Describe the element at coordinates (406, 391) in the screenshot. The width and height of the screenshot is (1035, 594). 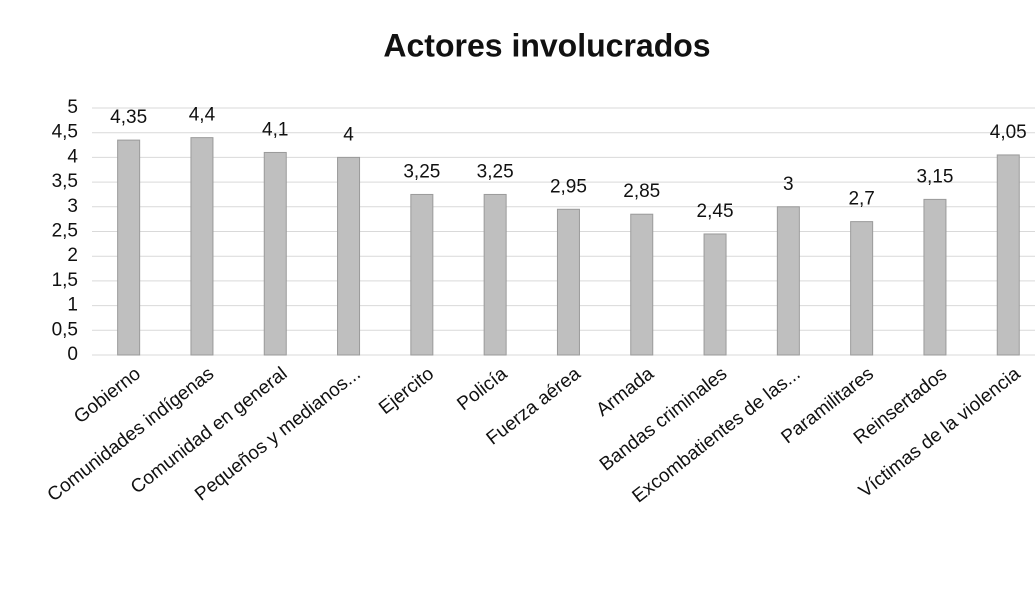
I see `x-tick-label: Ejercito` at that location.